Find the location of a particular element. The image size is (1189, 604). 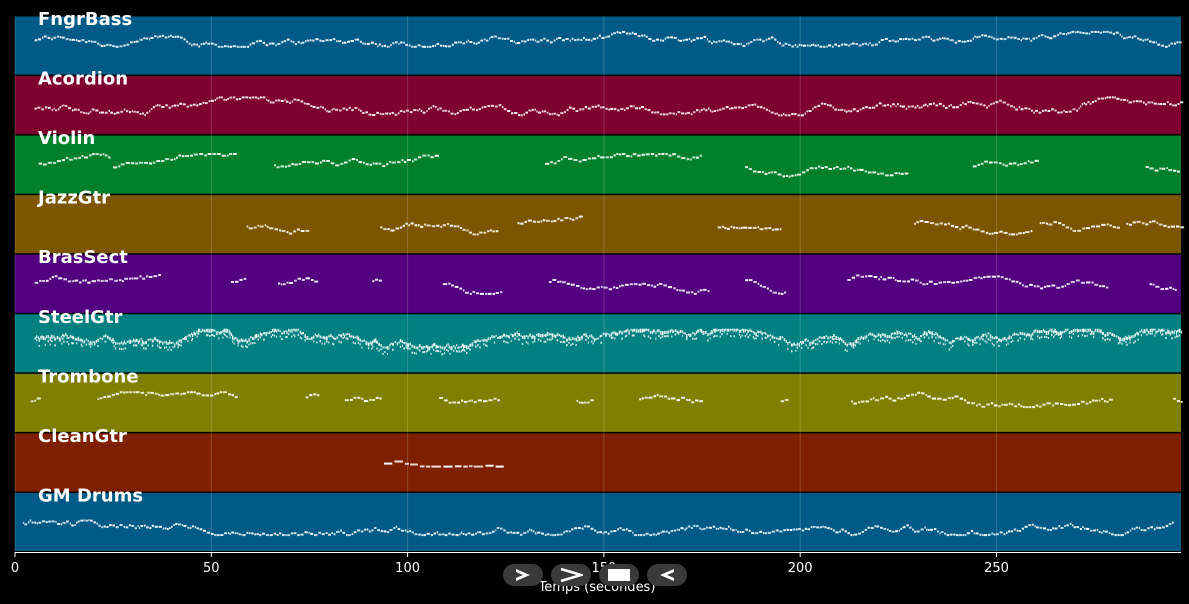

x-axis: 050100150200250 is located at coordinates (596, 564).